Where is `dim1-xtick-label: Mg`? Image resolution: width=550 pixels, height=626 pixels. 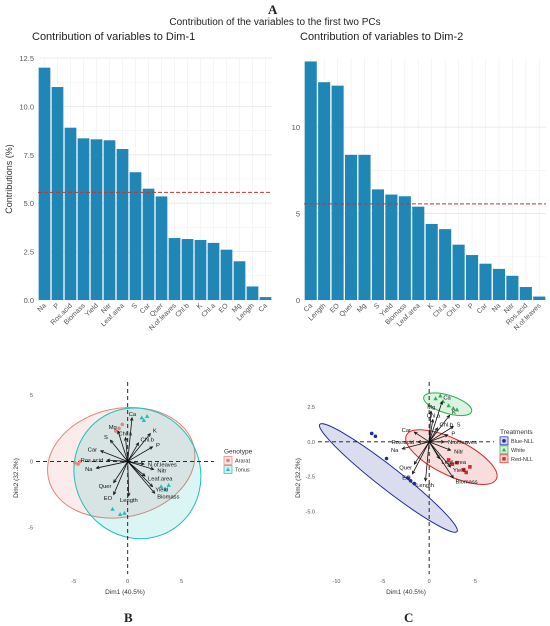 dim1-xtick-label: Mg is located at coordinates (237, 308).